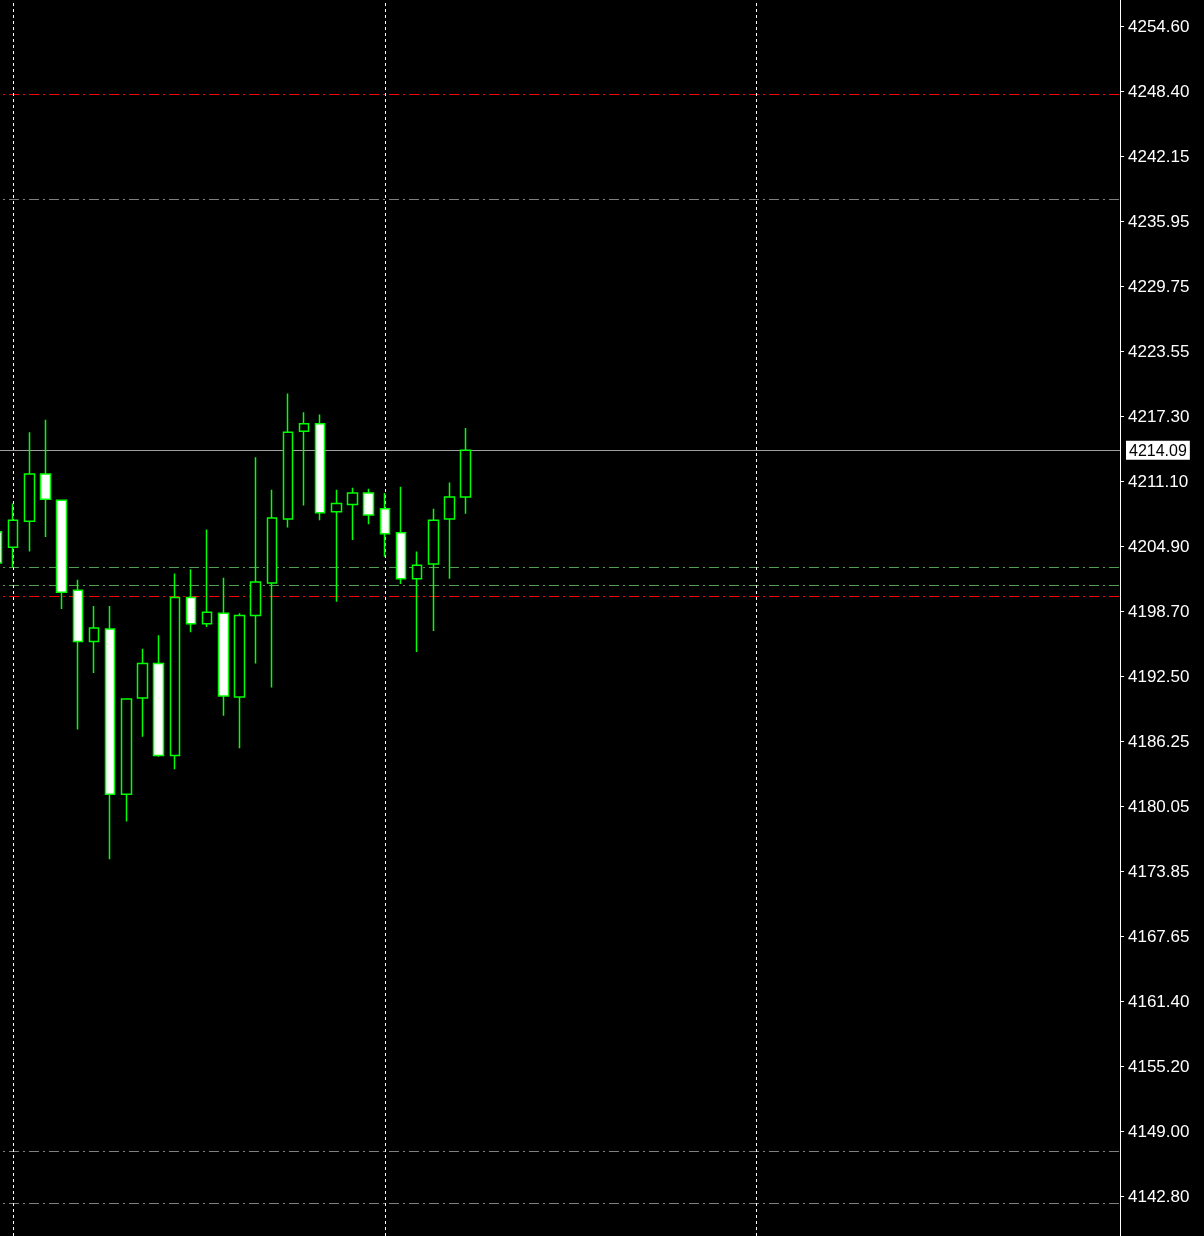  Describe the element at coordinates (1159, 806) in the screenshot. I see `y-tick-label: 4180.05` at that location.